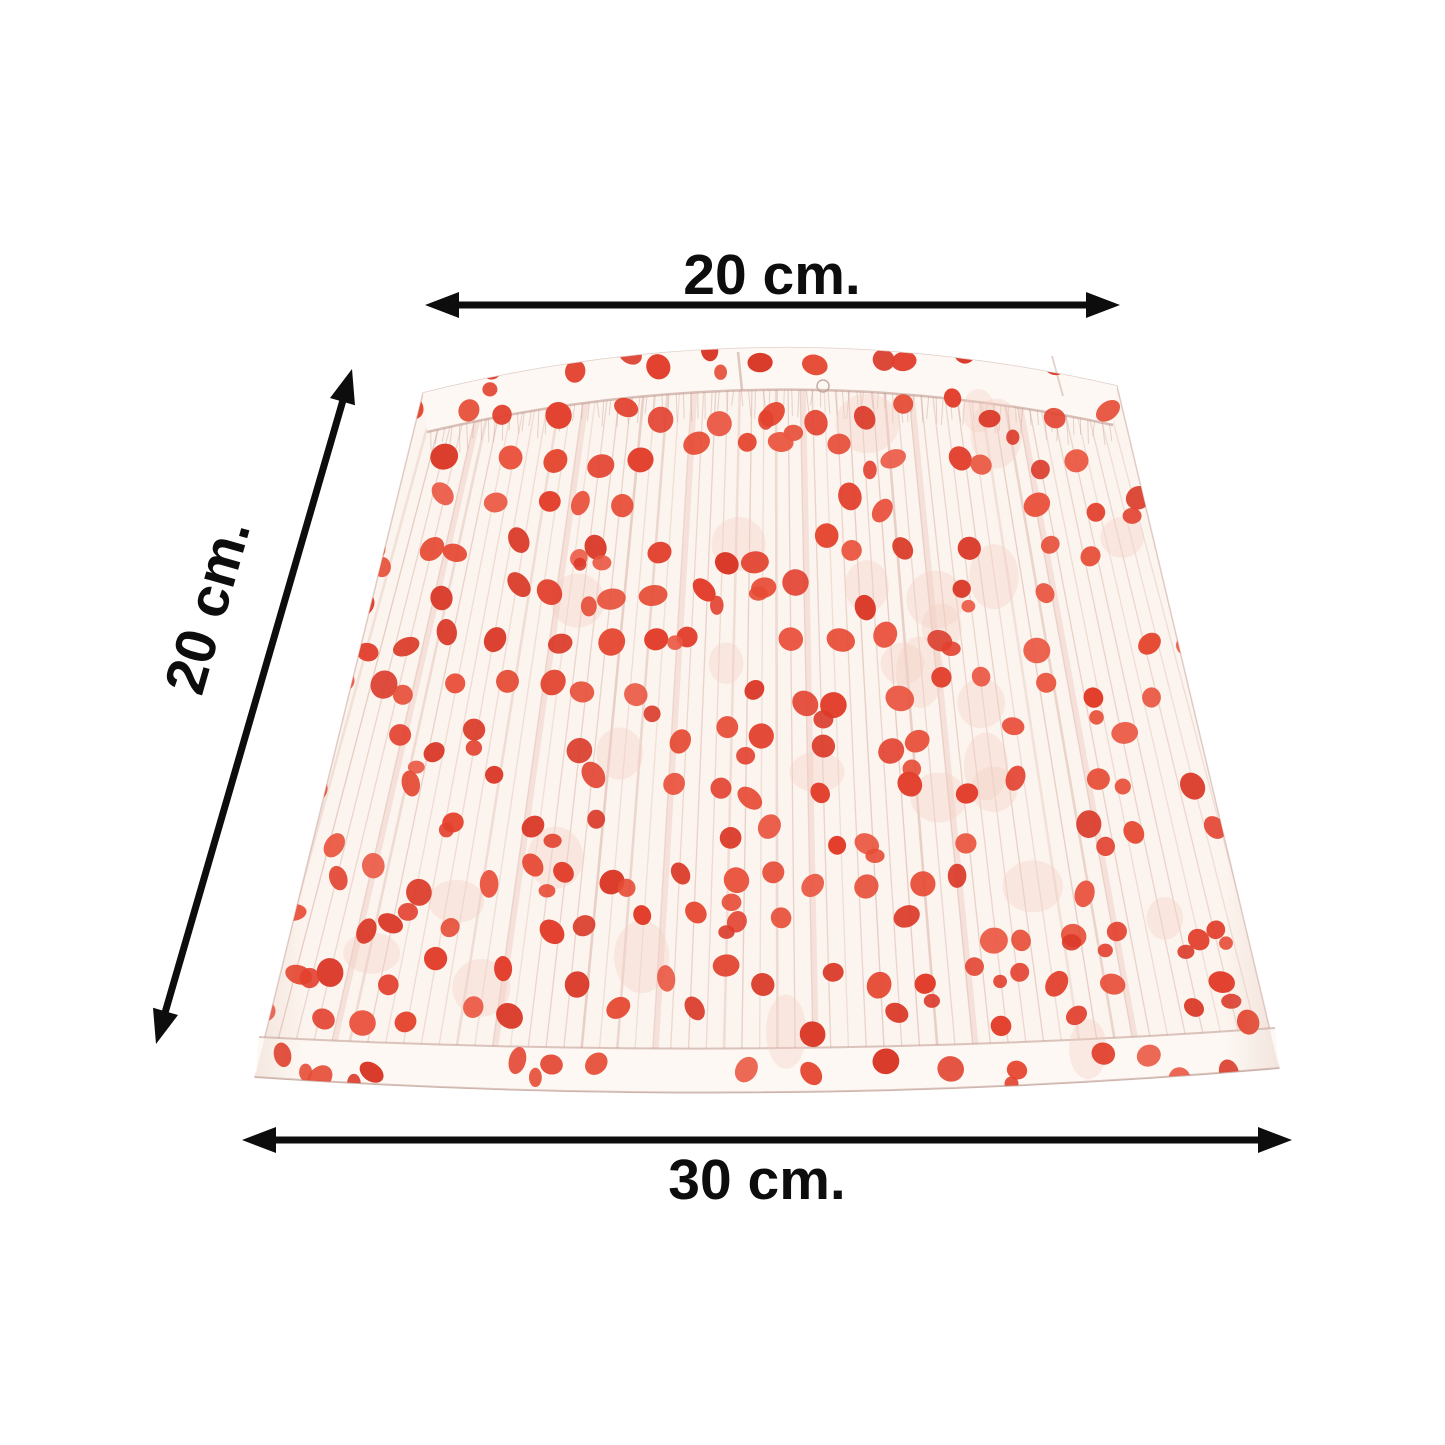 Image resolution: width=1445 pixels, height=1445 pixels. I want to click on top-width-label: 20 cm., so click(771, 275).